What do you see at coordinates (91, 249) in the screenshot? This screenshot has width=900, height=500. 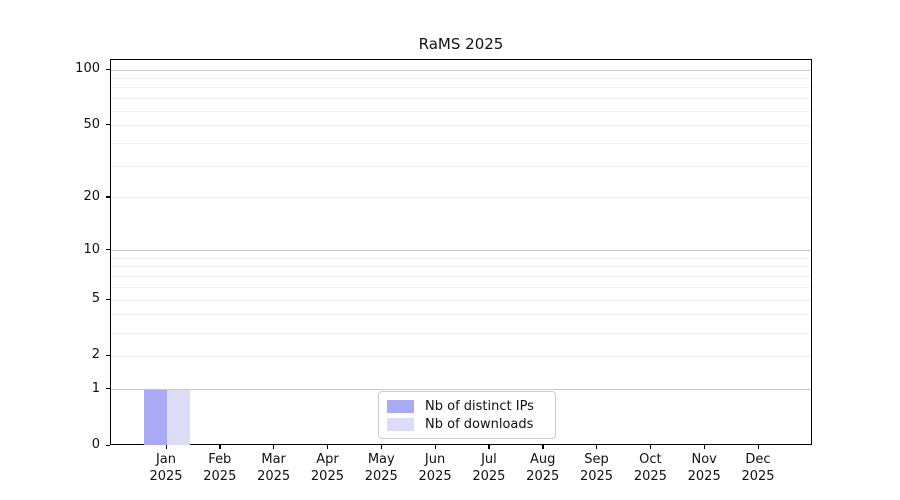 I see `y-tick-label: 10` at bounding box center [91, 249].